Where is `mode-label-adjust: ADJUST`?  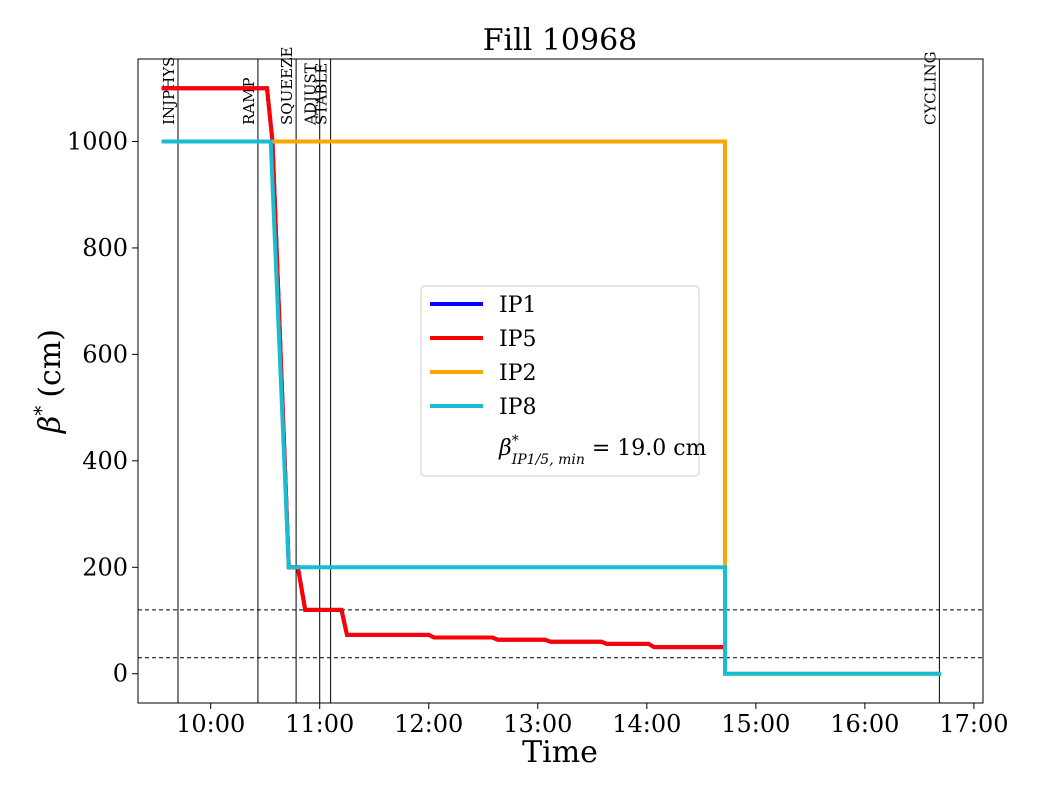 mode-label-adjust: ADJUST is located at coordinates (311, 94).